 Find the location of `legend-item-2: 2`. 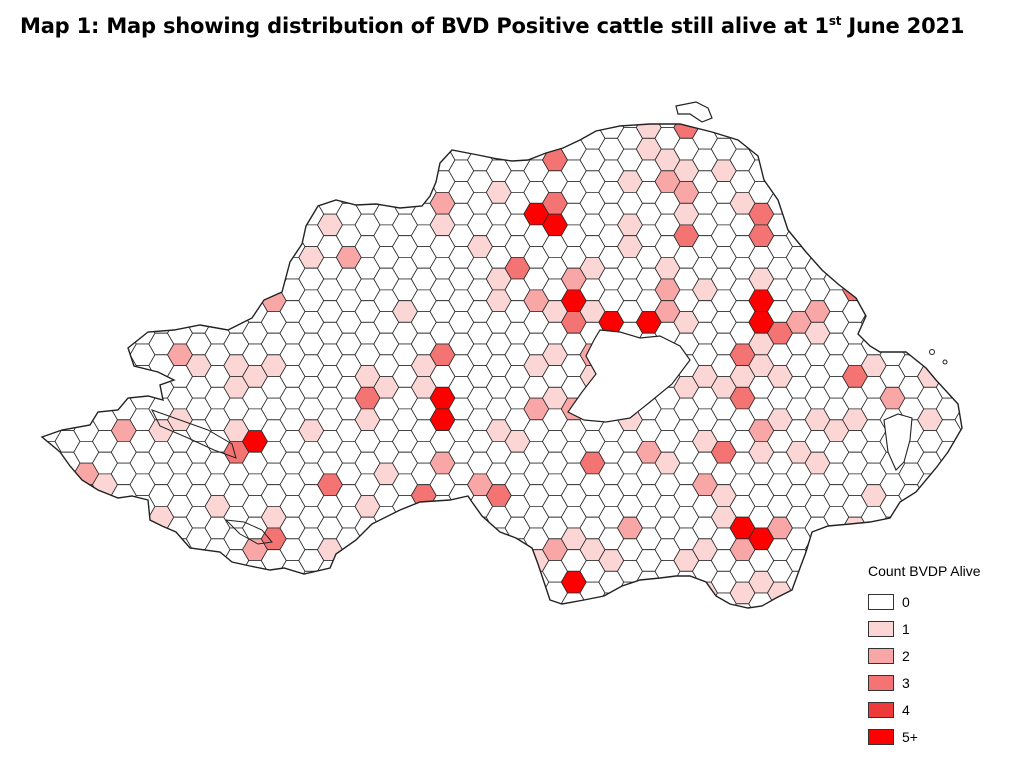

legend-item-2: 2 is located at coordinates (924, 655).